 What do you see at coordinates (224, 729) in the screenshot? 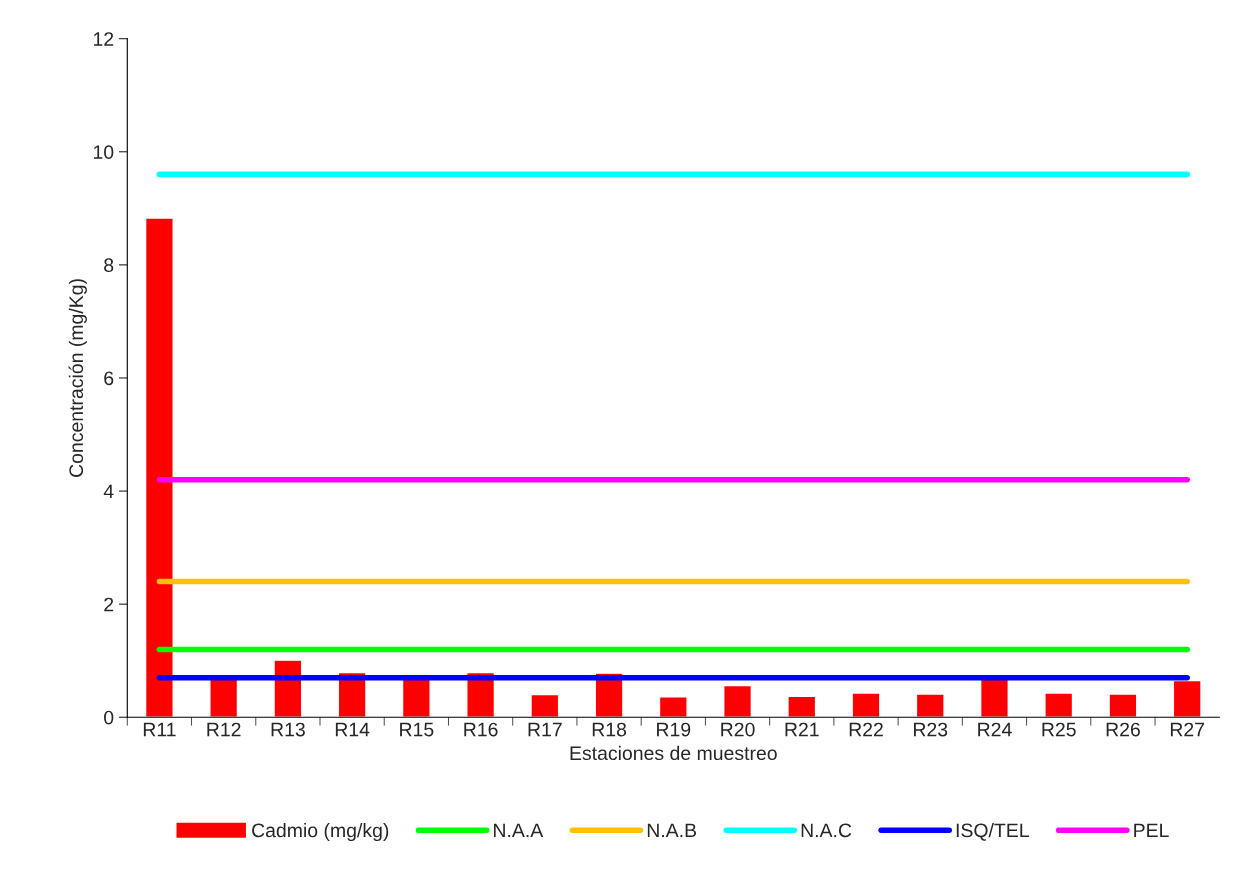
I see `x-tick-label: R12` at bounding box center [224, 729].